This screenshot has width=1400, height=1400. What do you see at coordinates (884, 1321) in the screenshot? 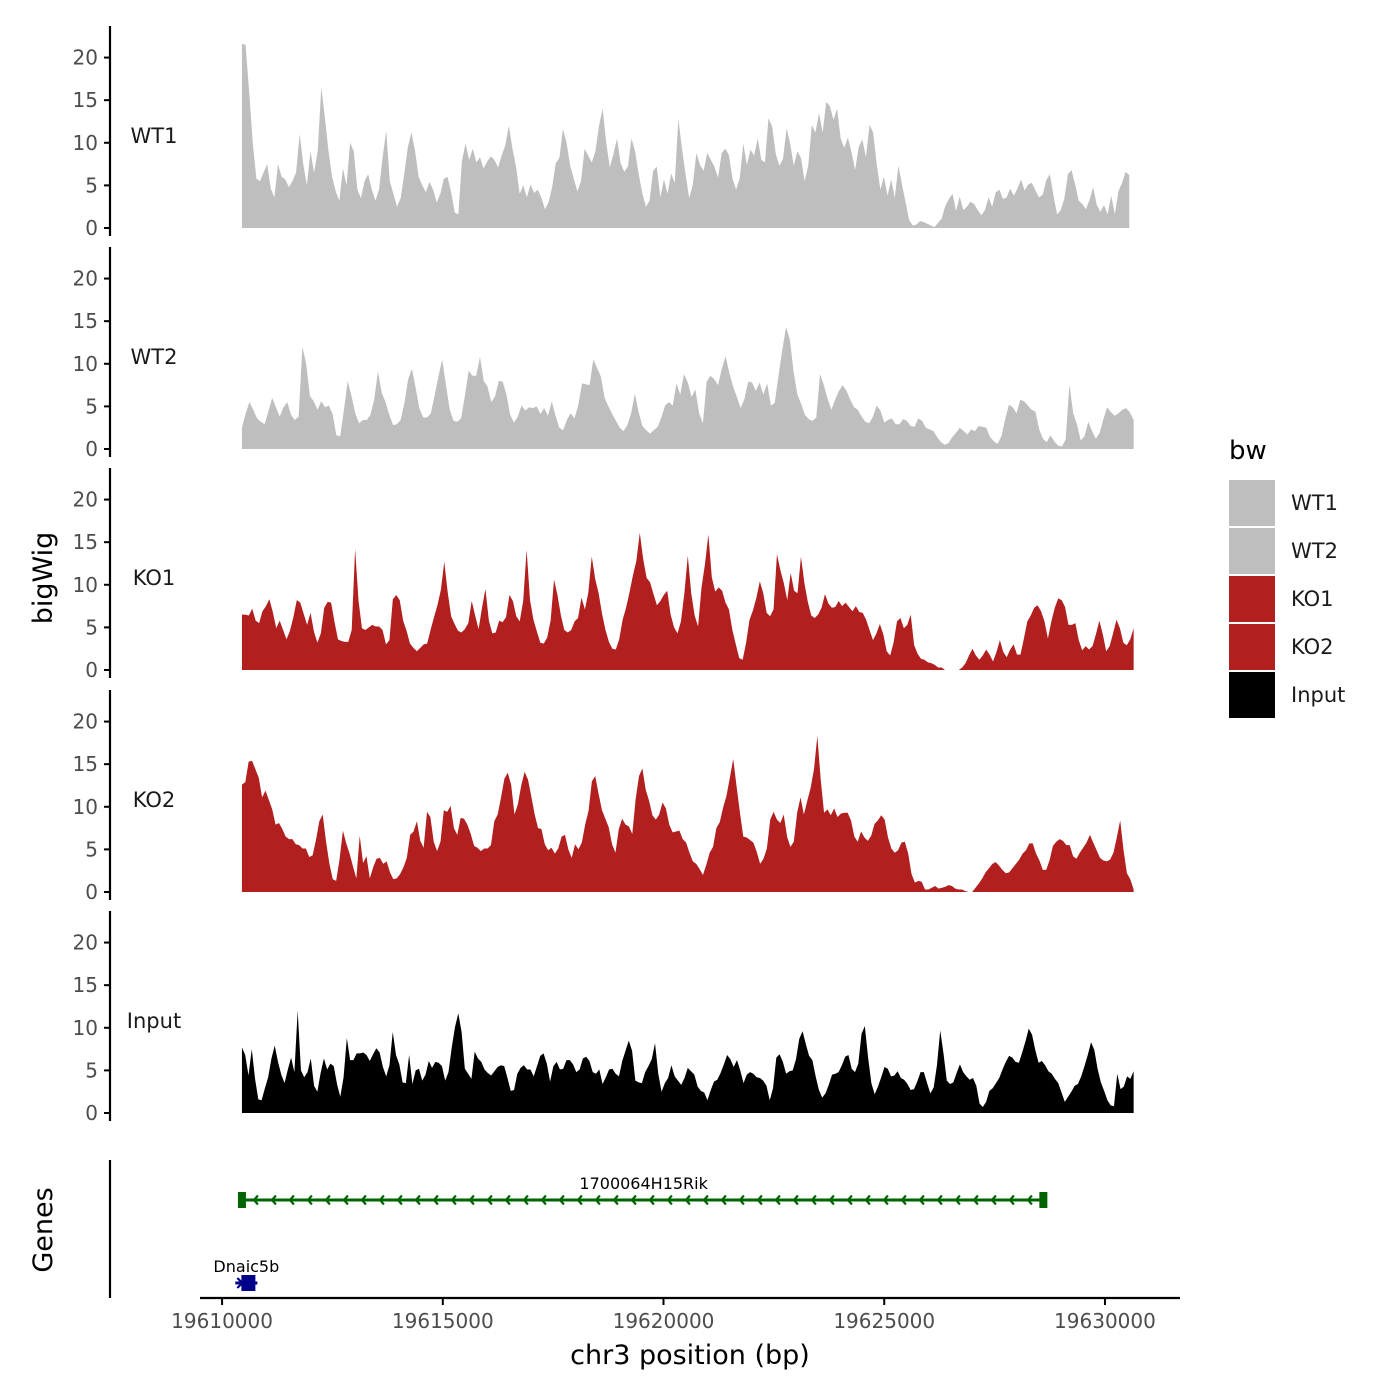
I see `x-tick-label: 19625000` at bounding box center [884, 1321].